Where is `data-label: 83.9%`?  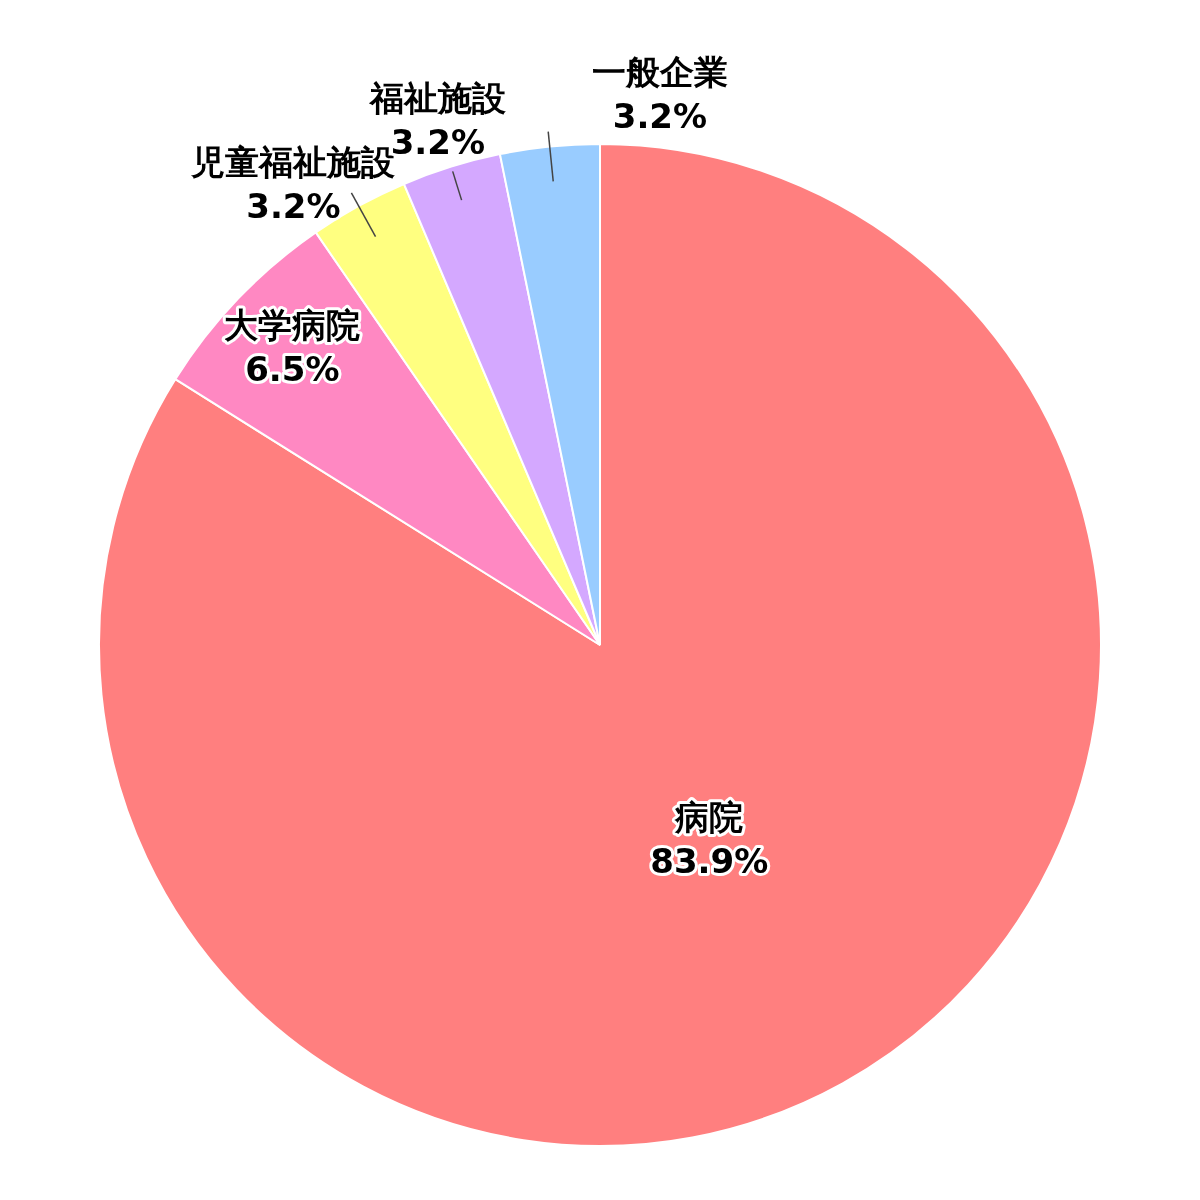
data-label: 83.9% is located at coordinates (709, 861).